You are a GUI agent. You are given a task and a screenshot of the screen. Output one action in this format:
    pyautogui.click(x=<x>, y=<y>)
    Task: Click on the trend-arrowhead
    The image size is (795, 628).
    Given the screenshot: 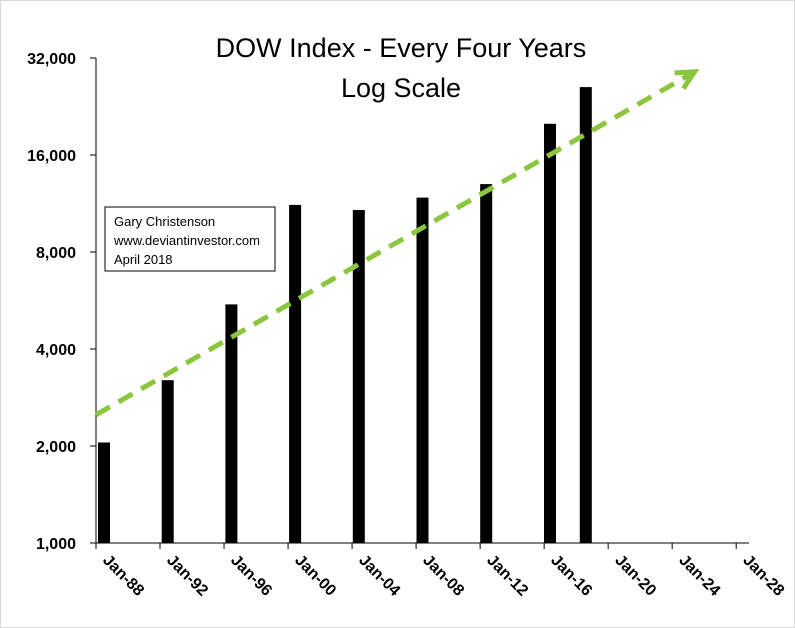 What is the action you would take?
    pyautogui.click(x=687, y=79)
    